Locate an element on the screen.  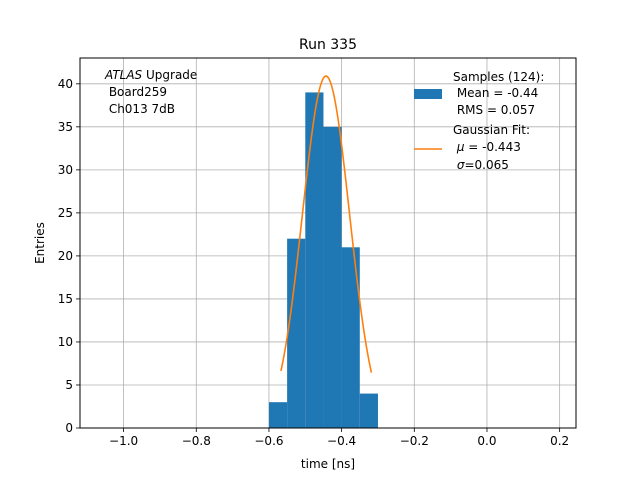
legend-sigma-value: =0.065 is located at coordinates (486, 165).